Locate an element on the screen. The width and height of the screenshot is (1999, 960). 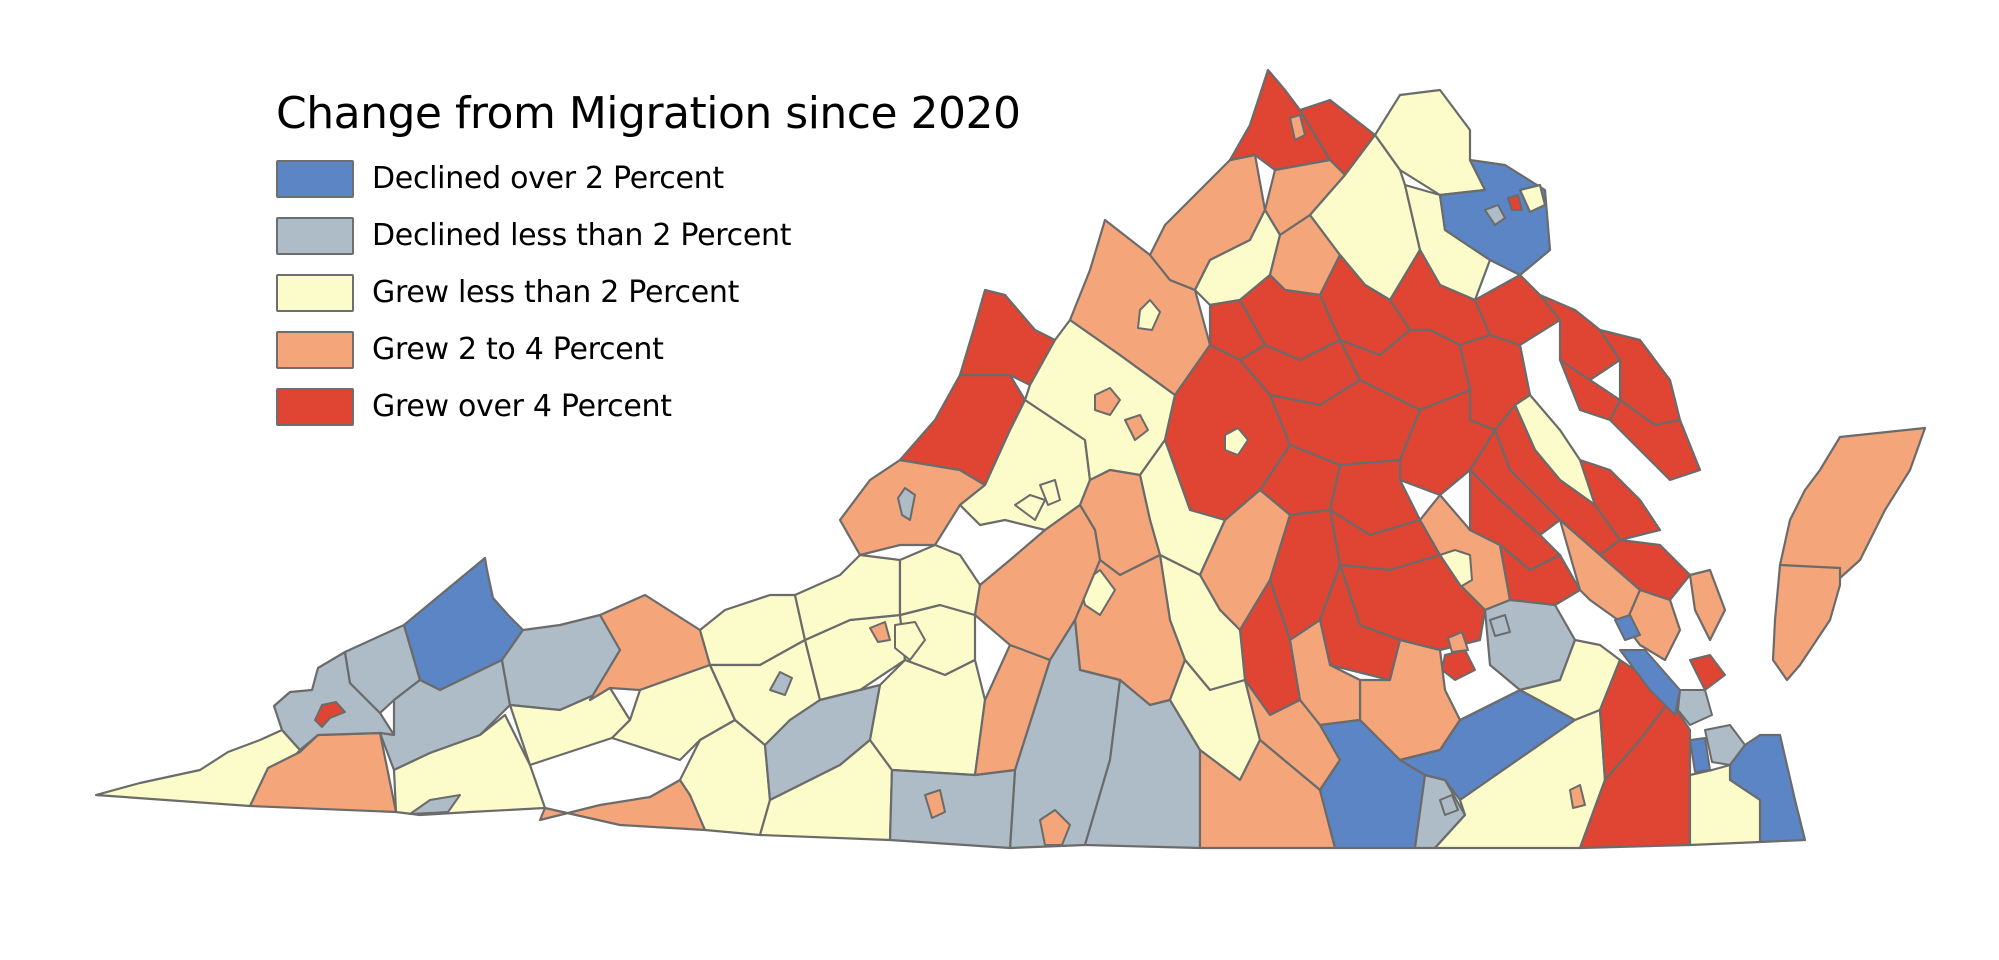
city-norton is located at coordinates (330, 714).